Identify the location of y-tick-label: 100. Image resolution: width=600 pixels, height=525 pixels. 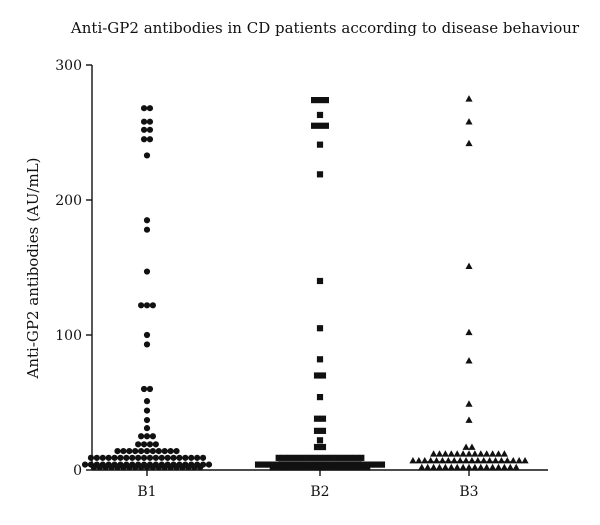
(68, 336).